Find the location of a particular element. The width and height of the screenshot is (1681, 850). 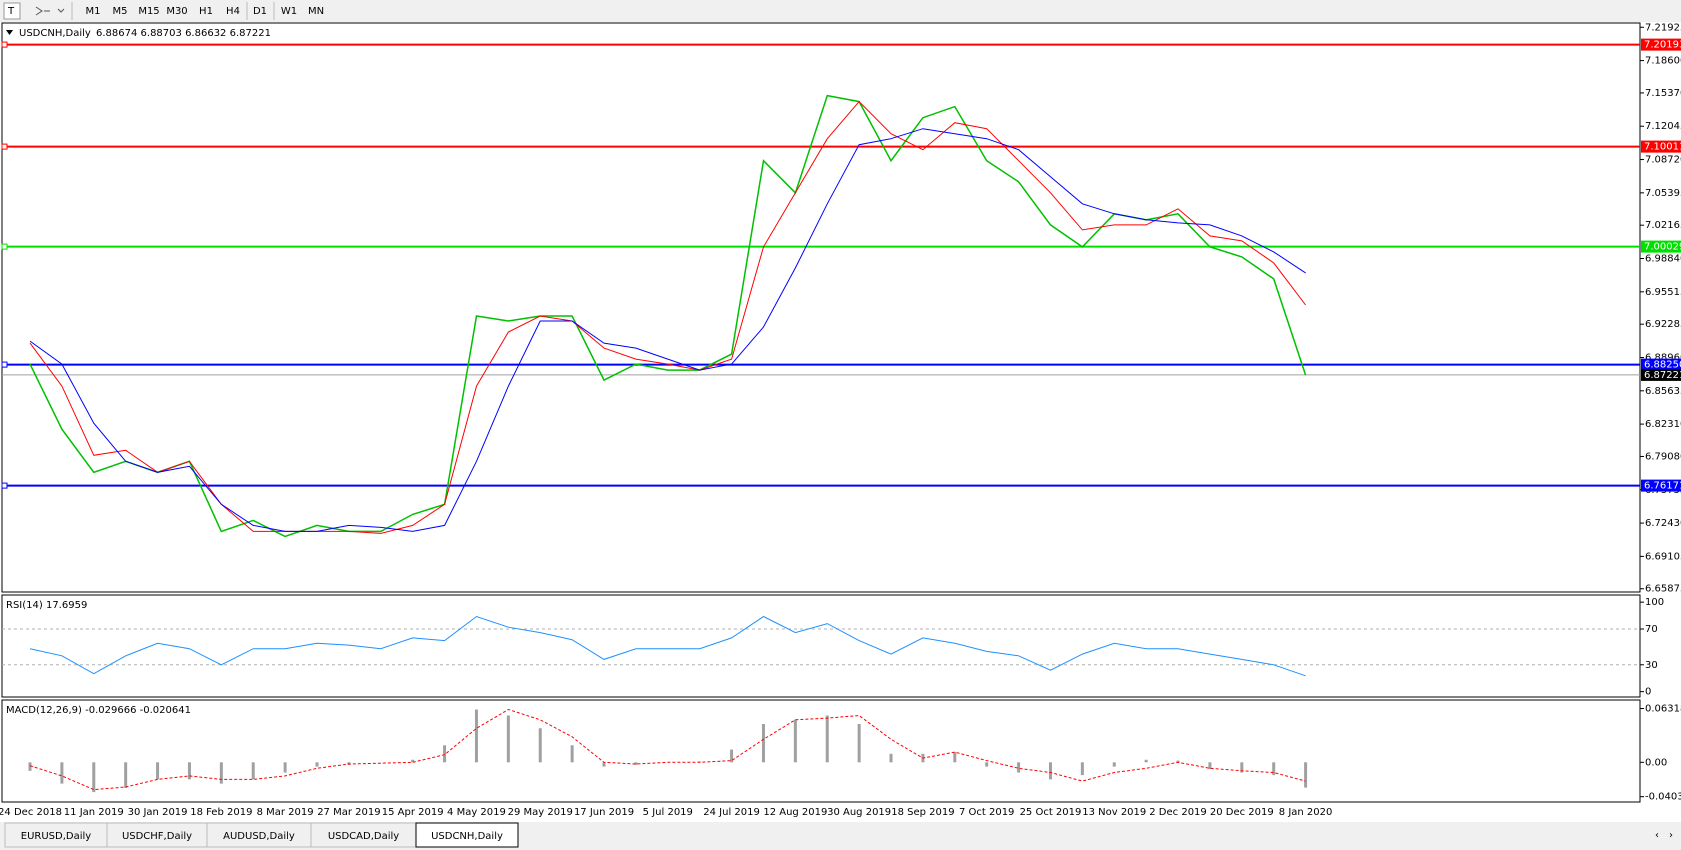

y-tick-label: 6.85635 is located at coordinates (1663, 391).